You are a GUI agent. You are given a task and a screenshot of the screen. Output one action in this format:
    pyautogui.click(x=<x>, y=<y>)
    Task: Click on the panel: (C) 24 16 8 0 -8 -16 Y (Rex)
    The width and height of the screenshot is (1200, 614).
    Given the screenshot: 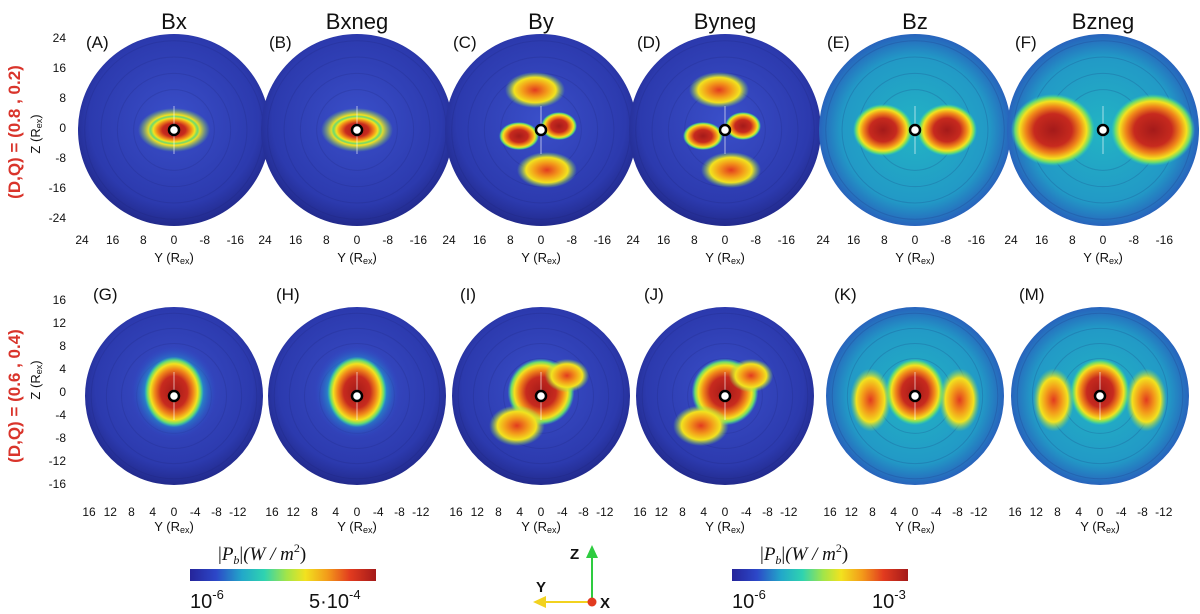 What is the action you would take?
    pyautogui.click(x=539, y=149)
    